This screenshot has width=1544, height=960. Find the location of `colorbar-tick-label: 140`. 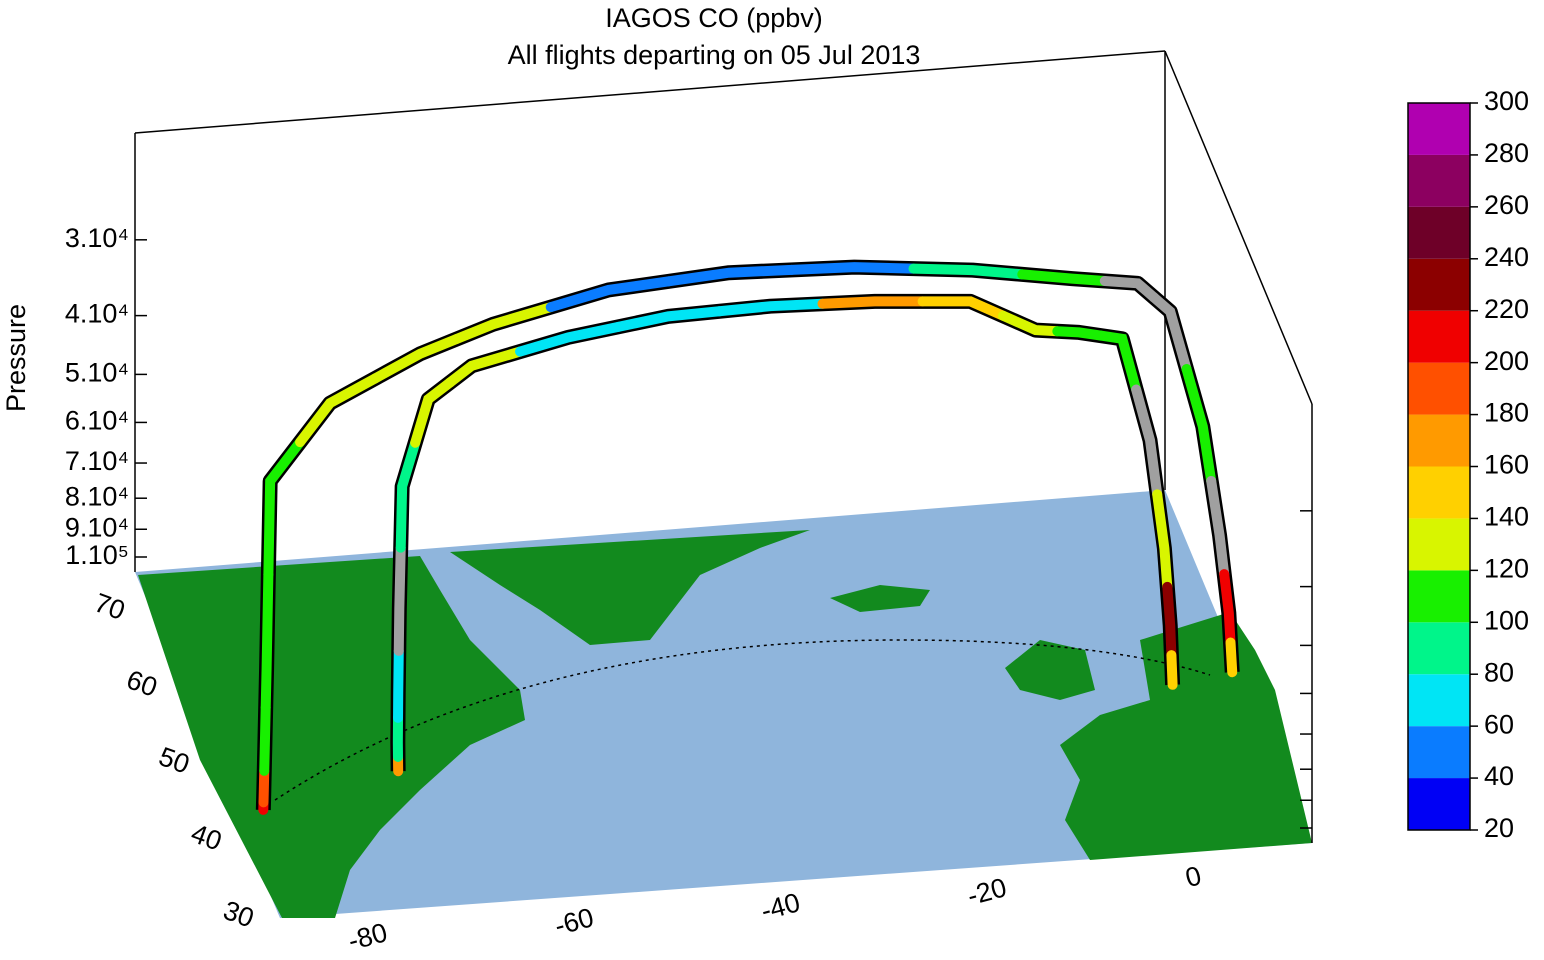

colorbar-tick-label: 140 is located at coordinates (1506, 517).